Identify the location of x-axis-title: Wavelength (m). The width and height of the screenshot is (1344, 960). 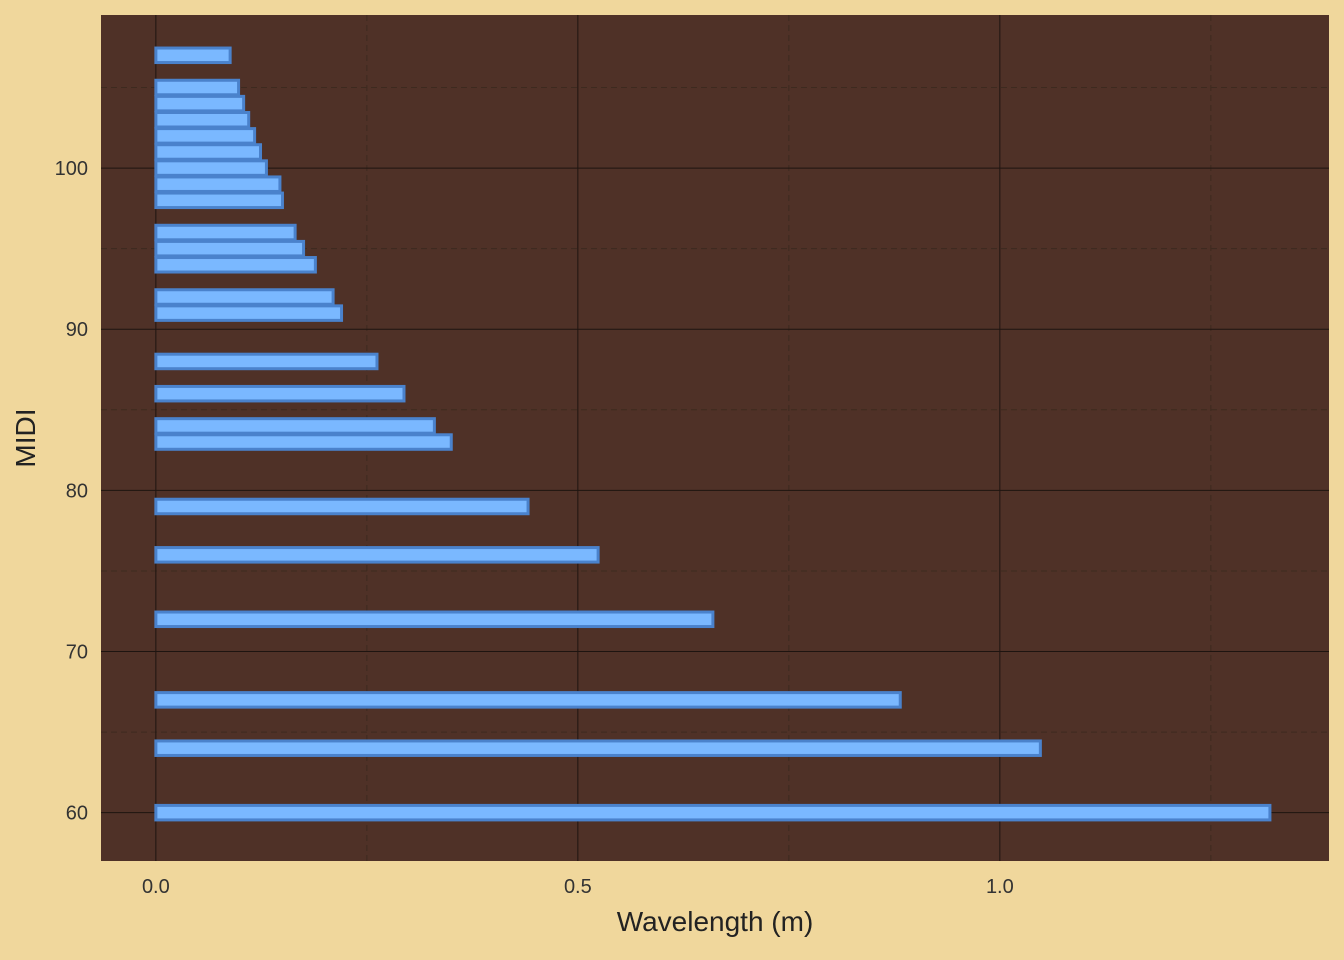
(715, 921).